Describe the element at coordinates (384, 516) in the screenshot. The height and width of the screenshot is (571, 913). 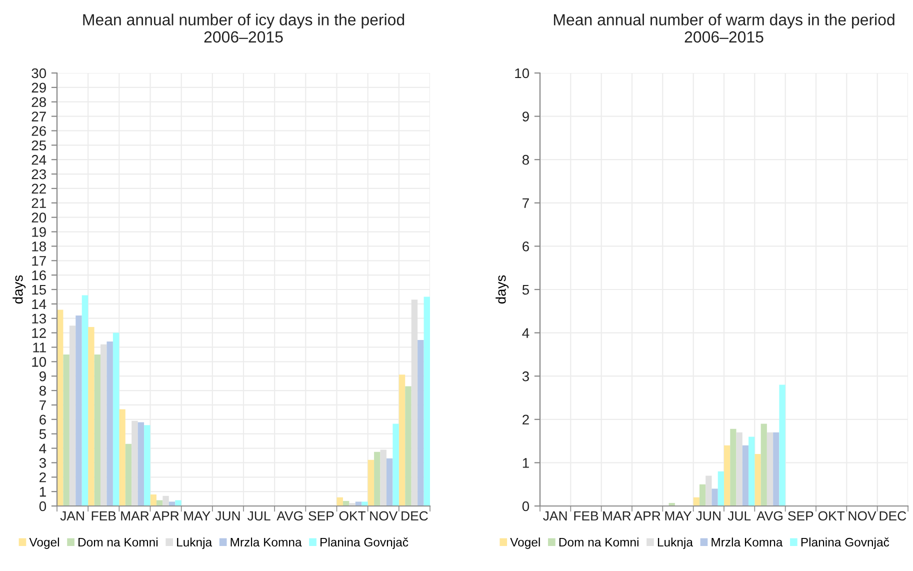
I see `x-tick-label: NOV` at that location.